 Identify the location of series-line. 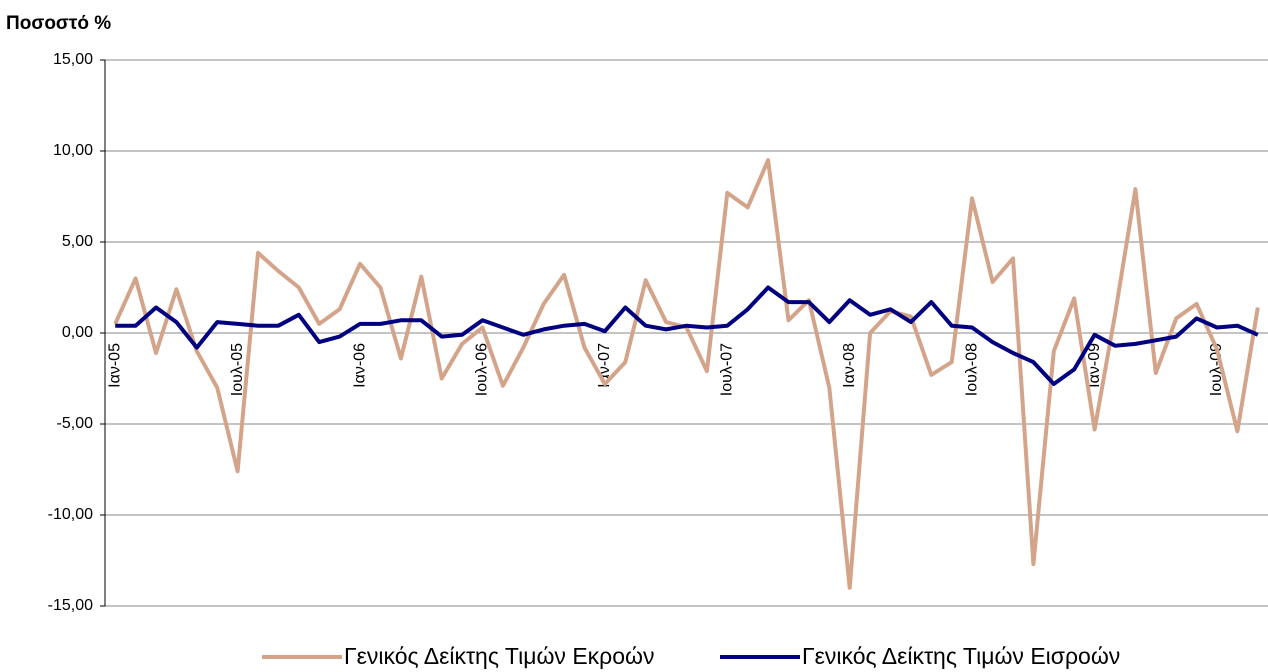
(687, 335).